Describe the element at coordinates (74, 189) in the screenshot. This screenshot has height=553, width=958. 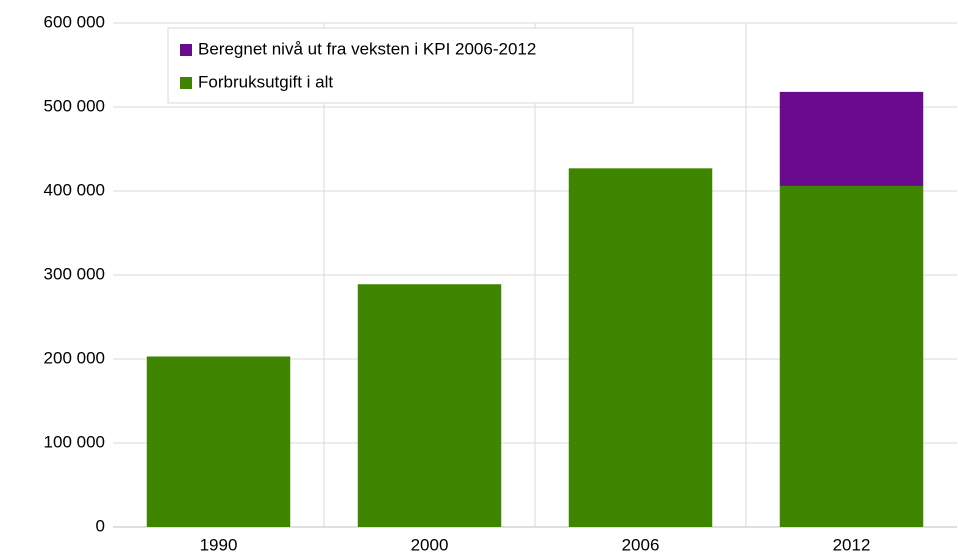
I see `y-tick-label: 400 000` at that location.